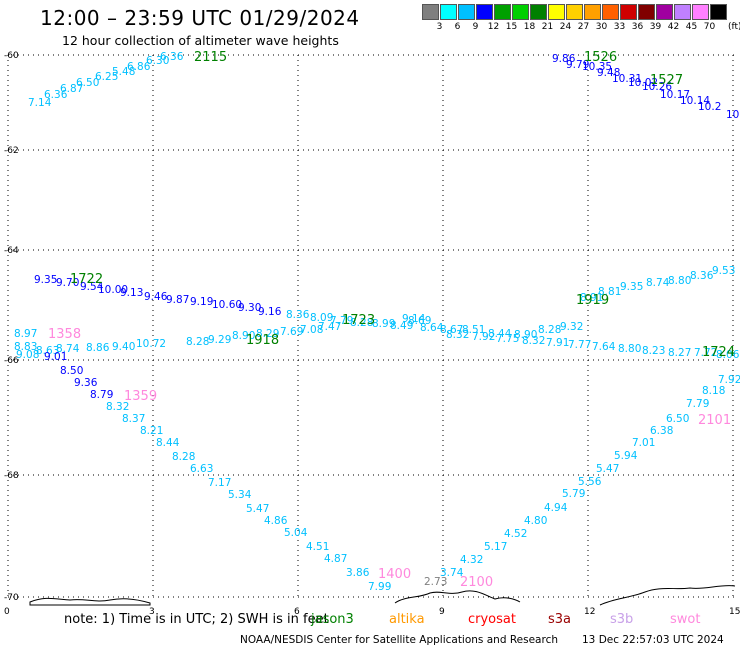  What do you see at coordinates (11, 151) in the screenshot?
I see `y-tick-label: -62` at bounding box center [11, 151].